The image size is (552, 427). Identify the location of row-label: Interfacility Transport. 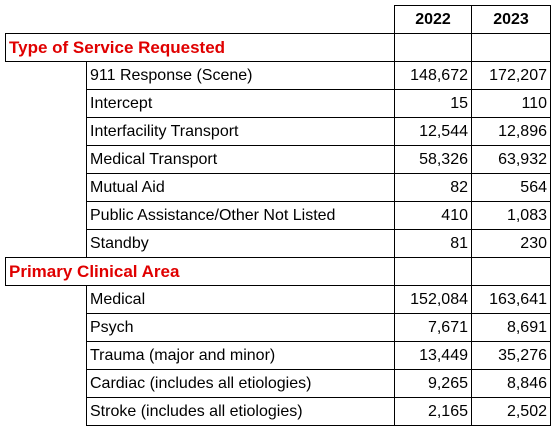
(240, 131).